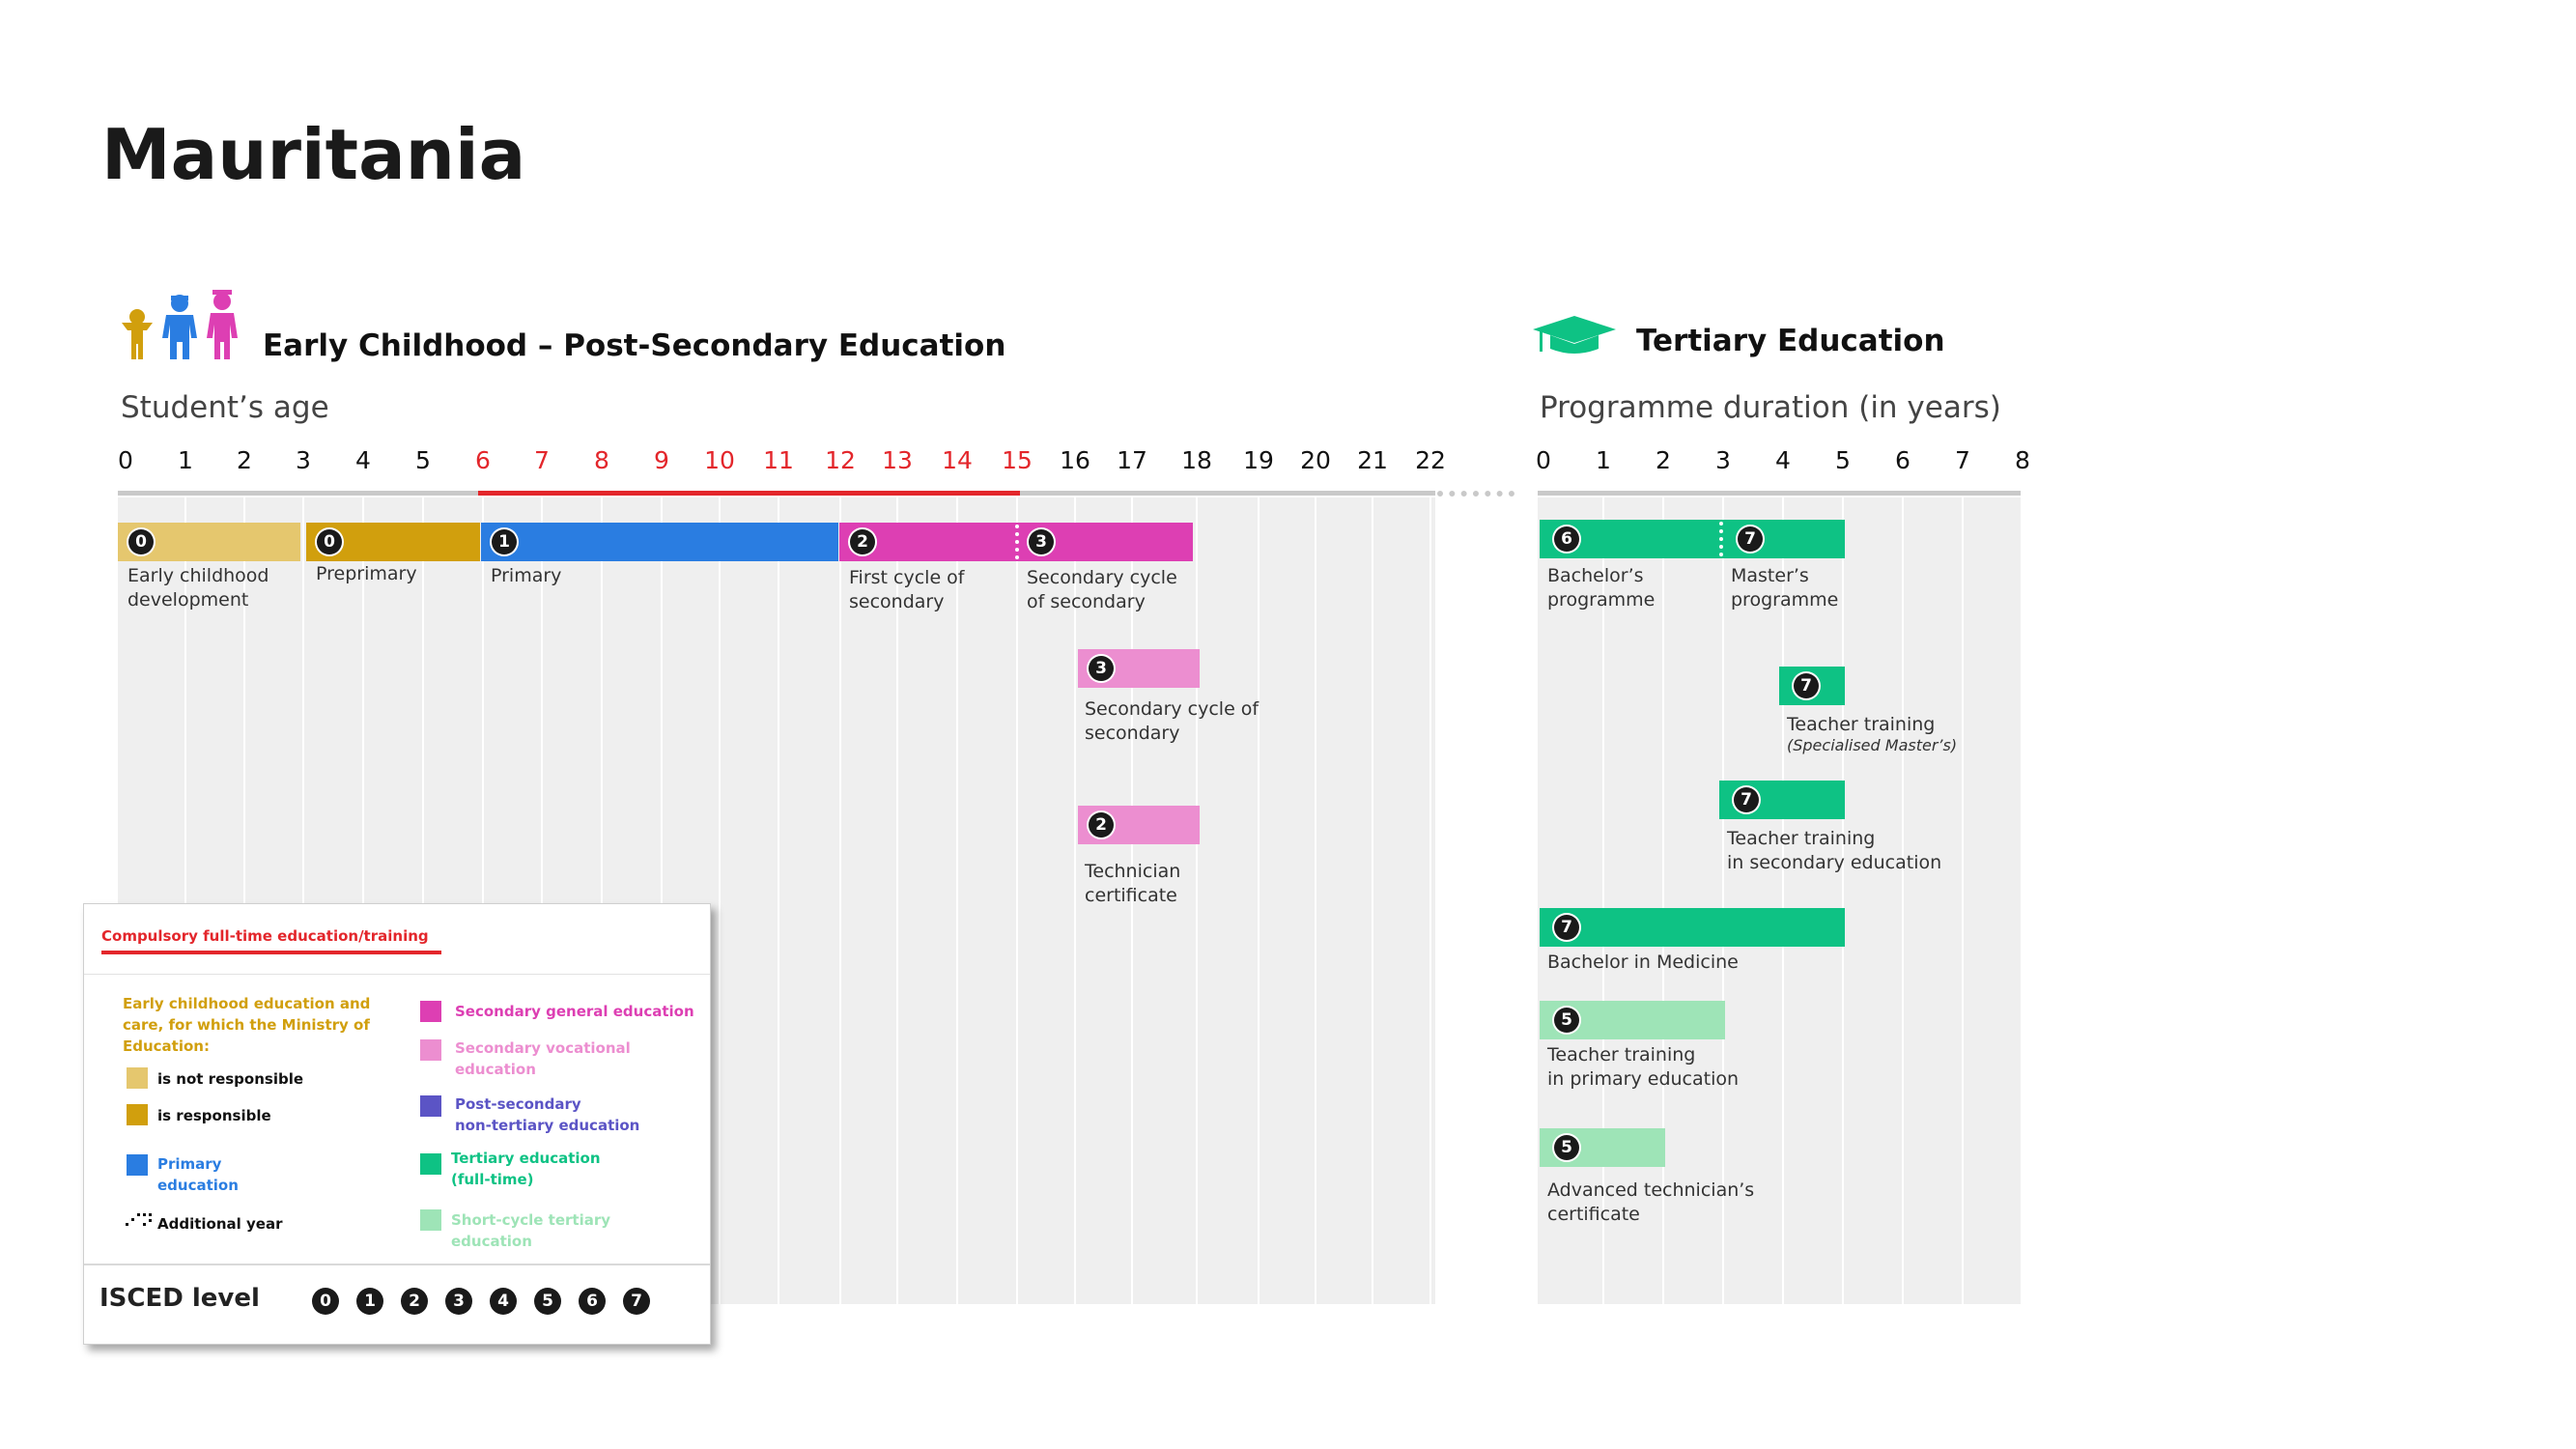 Image resolution: width=2576 pixels, height=1449 pixels. Describe the element at coordinates (180, 324) in the screenshot. I see `children-icon` at that location.